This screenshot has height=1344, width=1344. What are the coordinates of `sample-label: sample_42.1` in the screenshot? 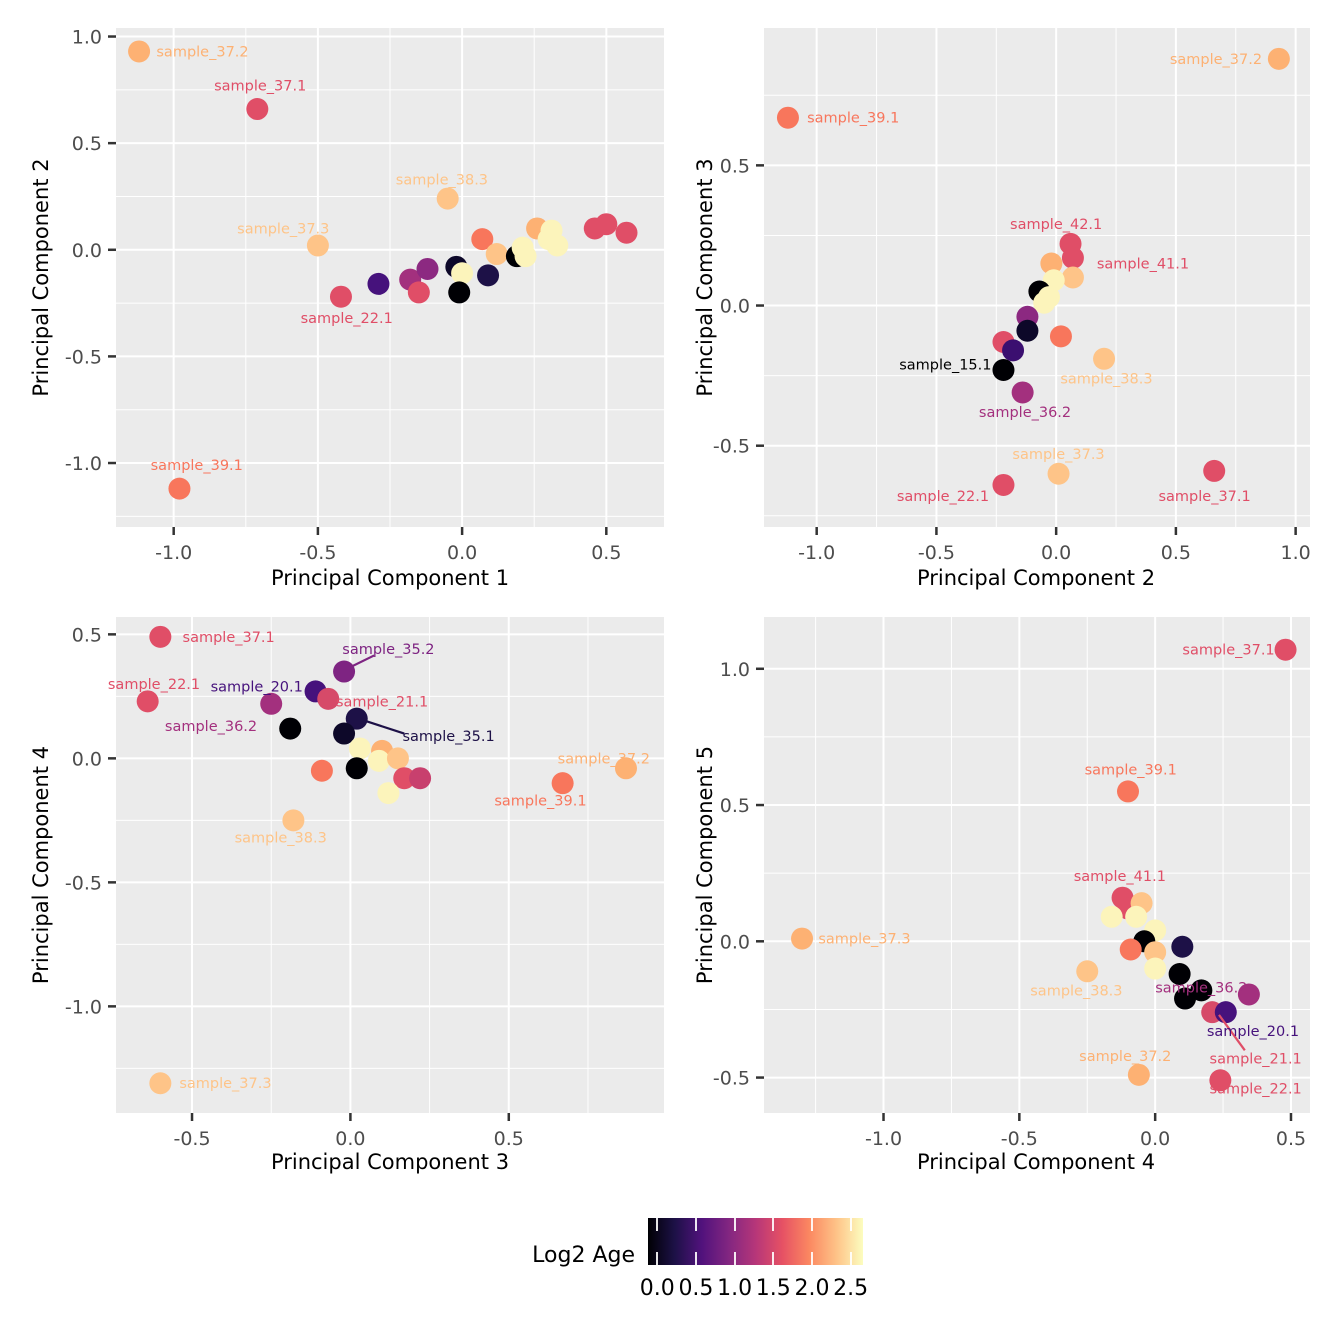 It's located at (1056, 225).